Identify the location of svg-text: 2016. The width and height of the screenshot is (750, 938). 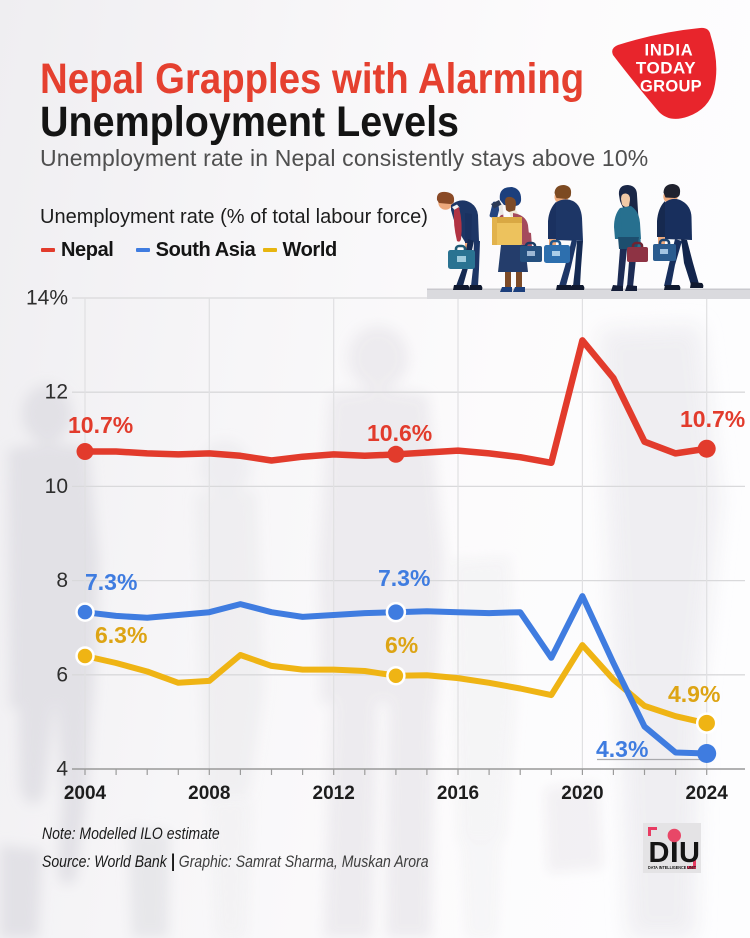
(458, 793).